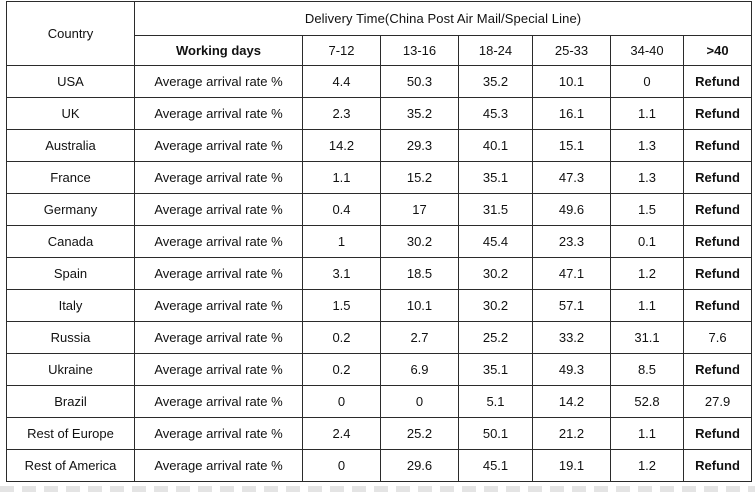 This screenshot has height=492, width=755. What do you see at coordinates (70, 305) in the screenshot?
I see `country-cell: Italy` at bounding box center [70, 305].